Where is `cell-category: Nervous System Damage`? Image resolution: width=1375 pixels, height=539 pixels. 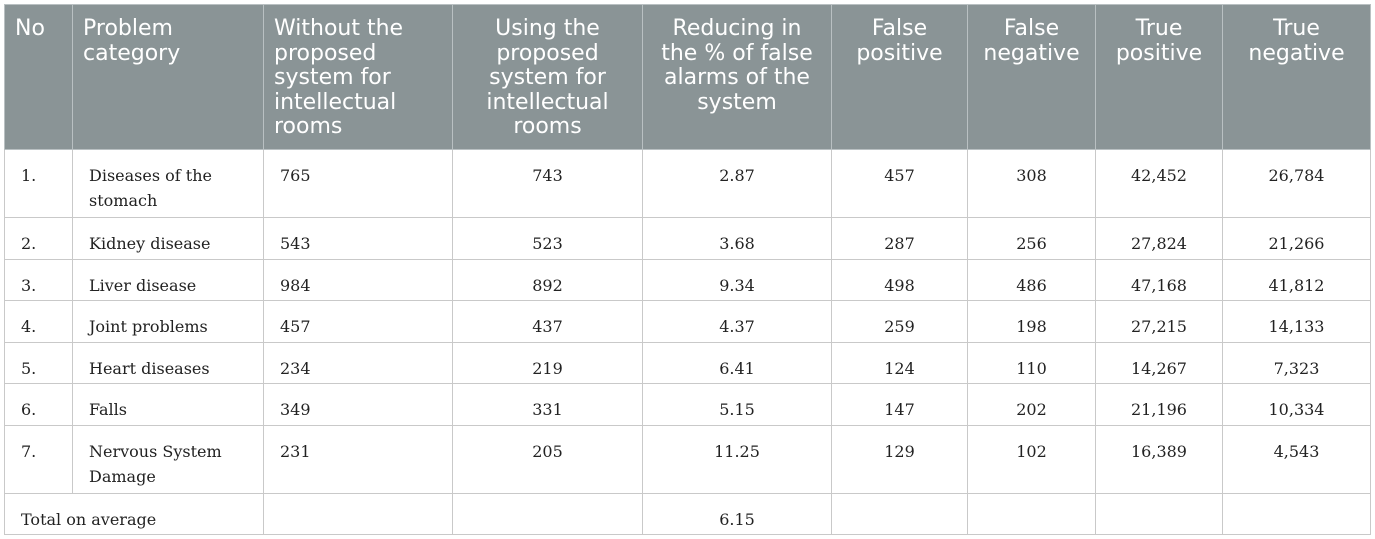
cell-category: Nervous System Damage is located at coordinates (168, 459).